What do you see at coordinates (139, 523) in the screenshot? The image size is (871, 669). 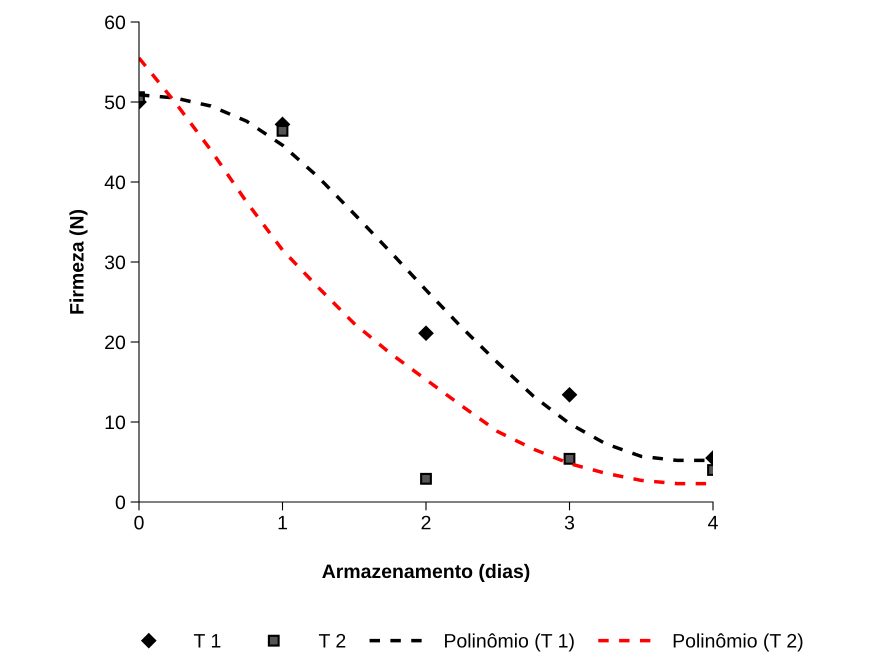 I see `x-tick-label: 0` at bounding box center [139, 523].